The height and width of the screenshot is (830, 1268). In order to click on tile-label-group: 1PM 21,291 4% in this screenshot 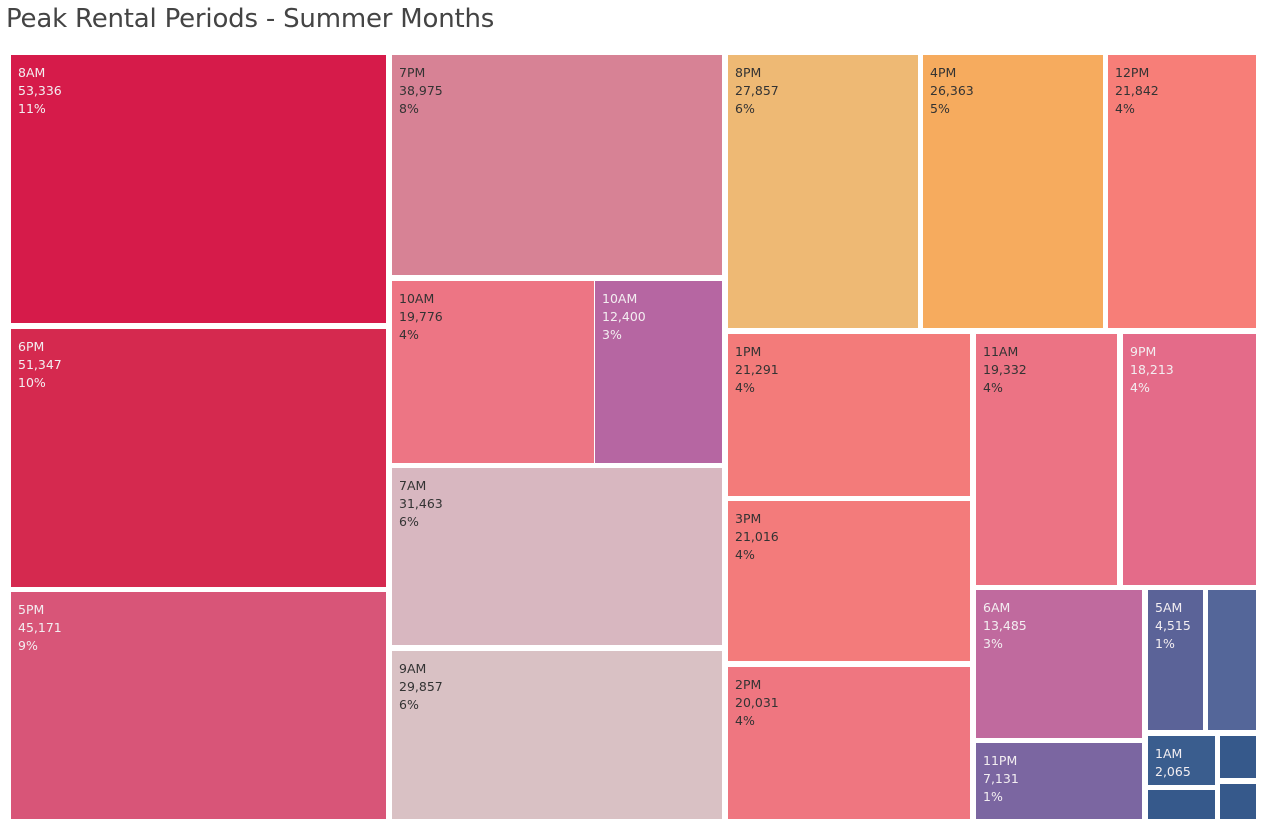, I will do `click(757, 370)`.